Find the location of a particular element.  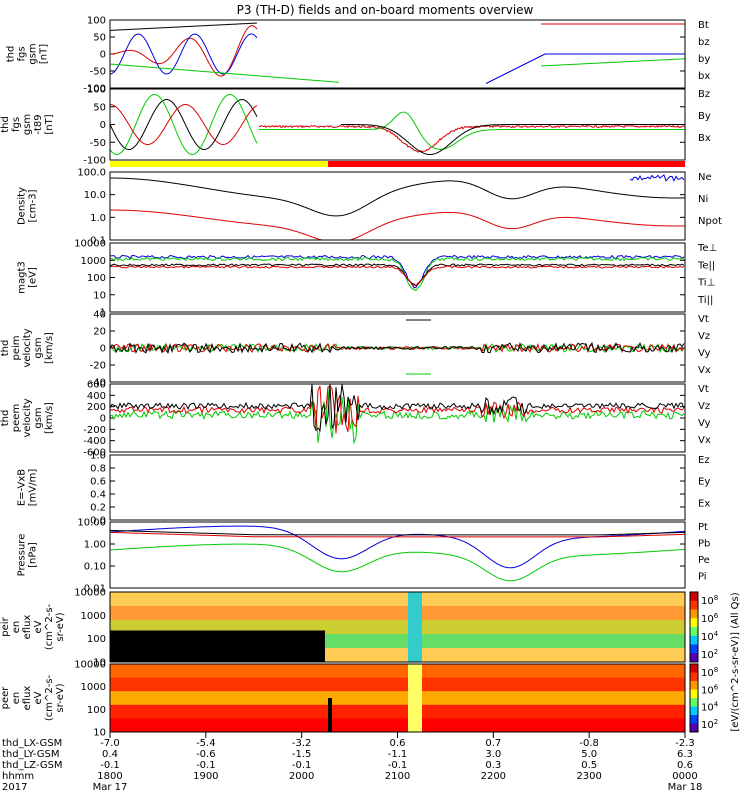

y-axis-label-line: -t89 is located at coordinates (38, 124).